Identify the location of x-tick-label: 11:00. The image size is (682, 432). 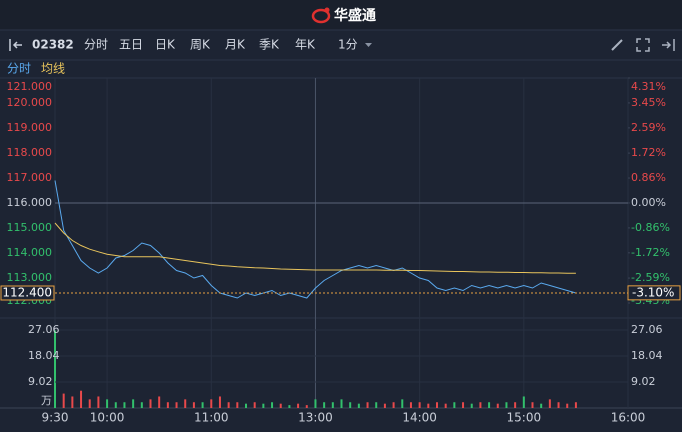
(211, 418).